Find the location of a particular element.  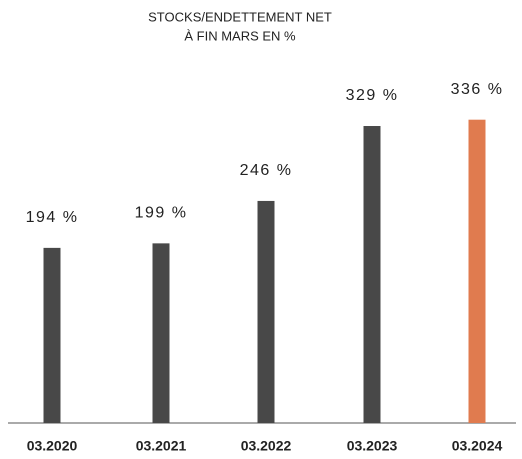

x-tick-label: 03.2024 is located at coordinates (477, 446).